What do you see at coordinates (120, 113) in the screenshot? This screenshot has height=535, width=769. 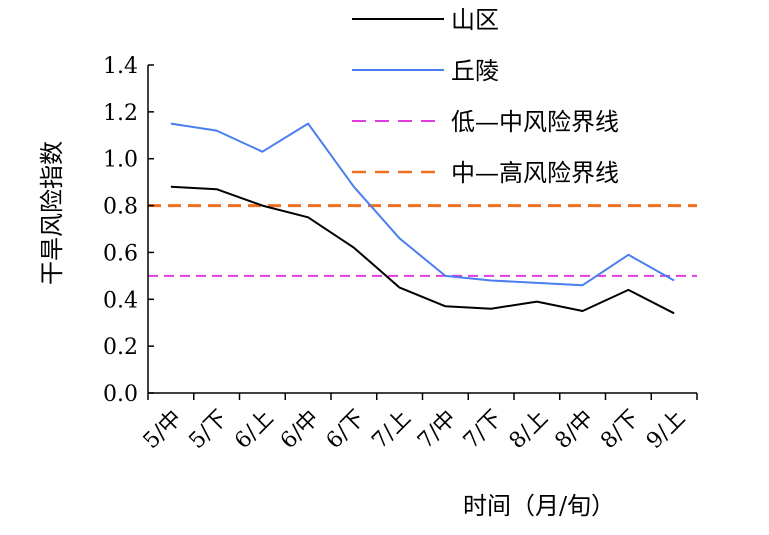 I see `y-tick-label: 1.2` at bounding box center [120, 113].